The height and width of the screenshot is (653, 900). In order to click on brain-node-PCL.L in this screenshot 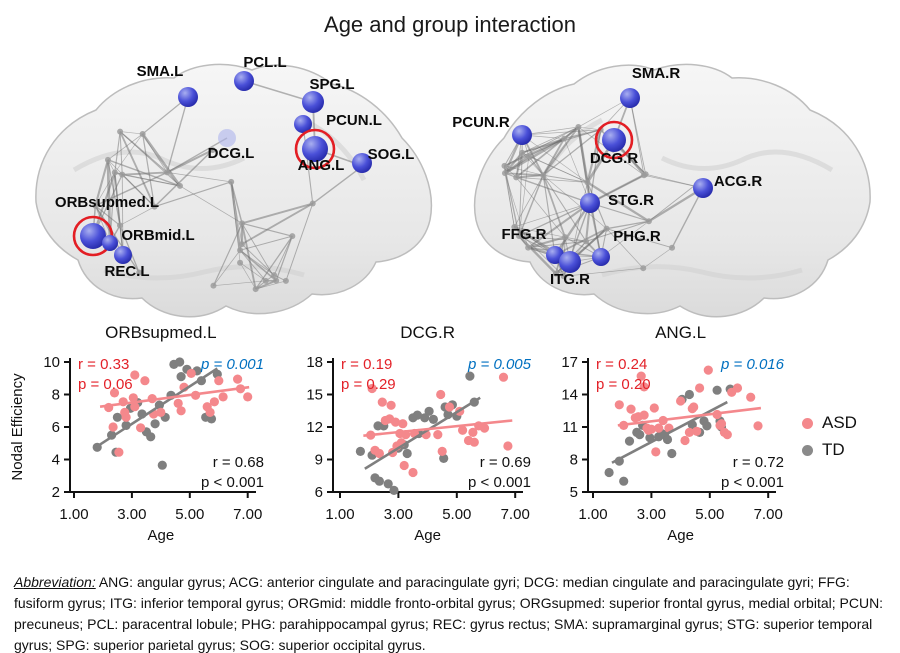, I will do `click(244, 81)`.